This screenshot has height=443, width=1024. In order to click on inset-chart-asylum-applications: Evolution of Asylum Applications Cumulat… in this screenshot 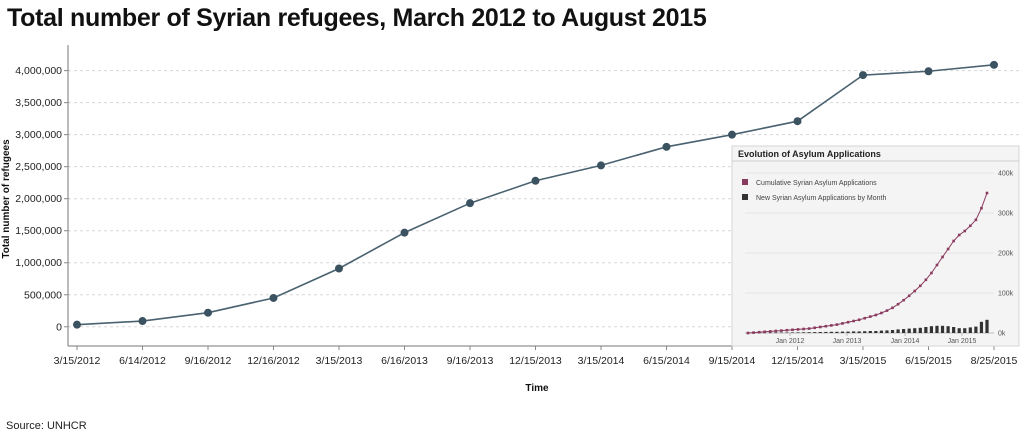, I will do `click(875, 246)`.